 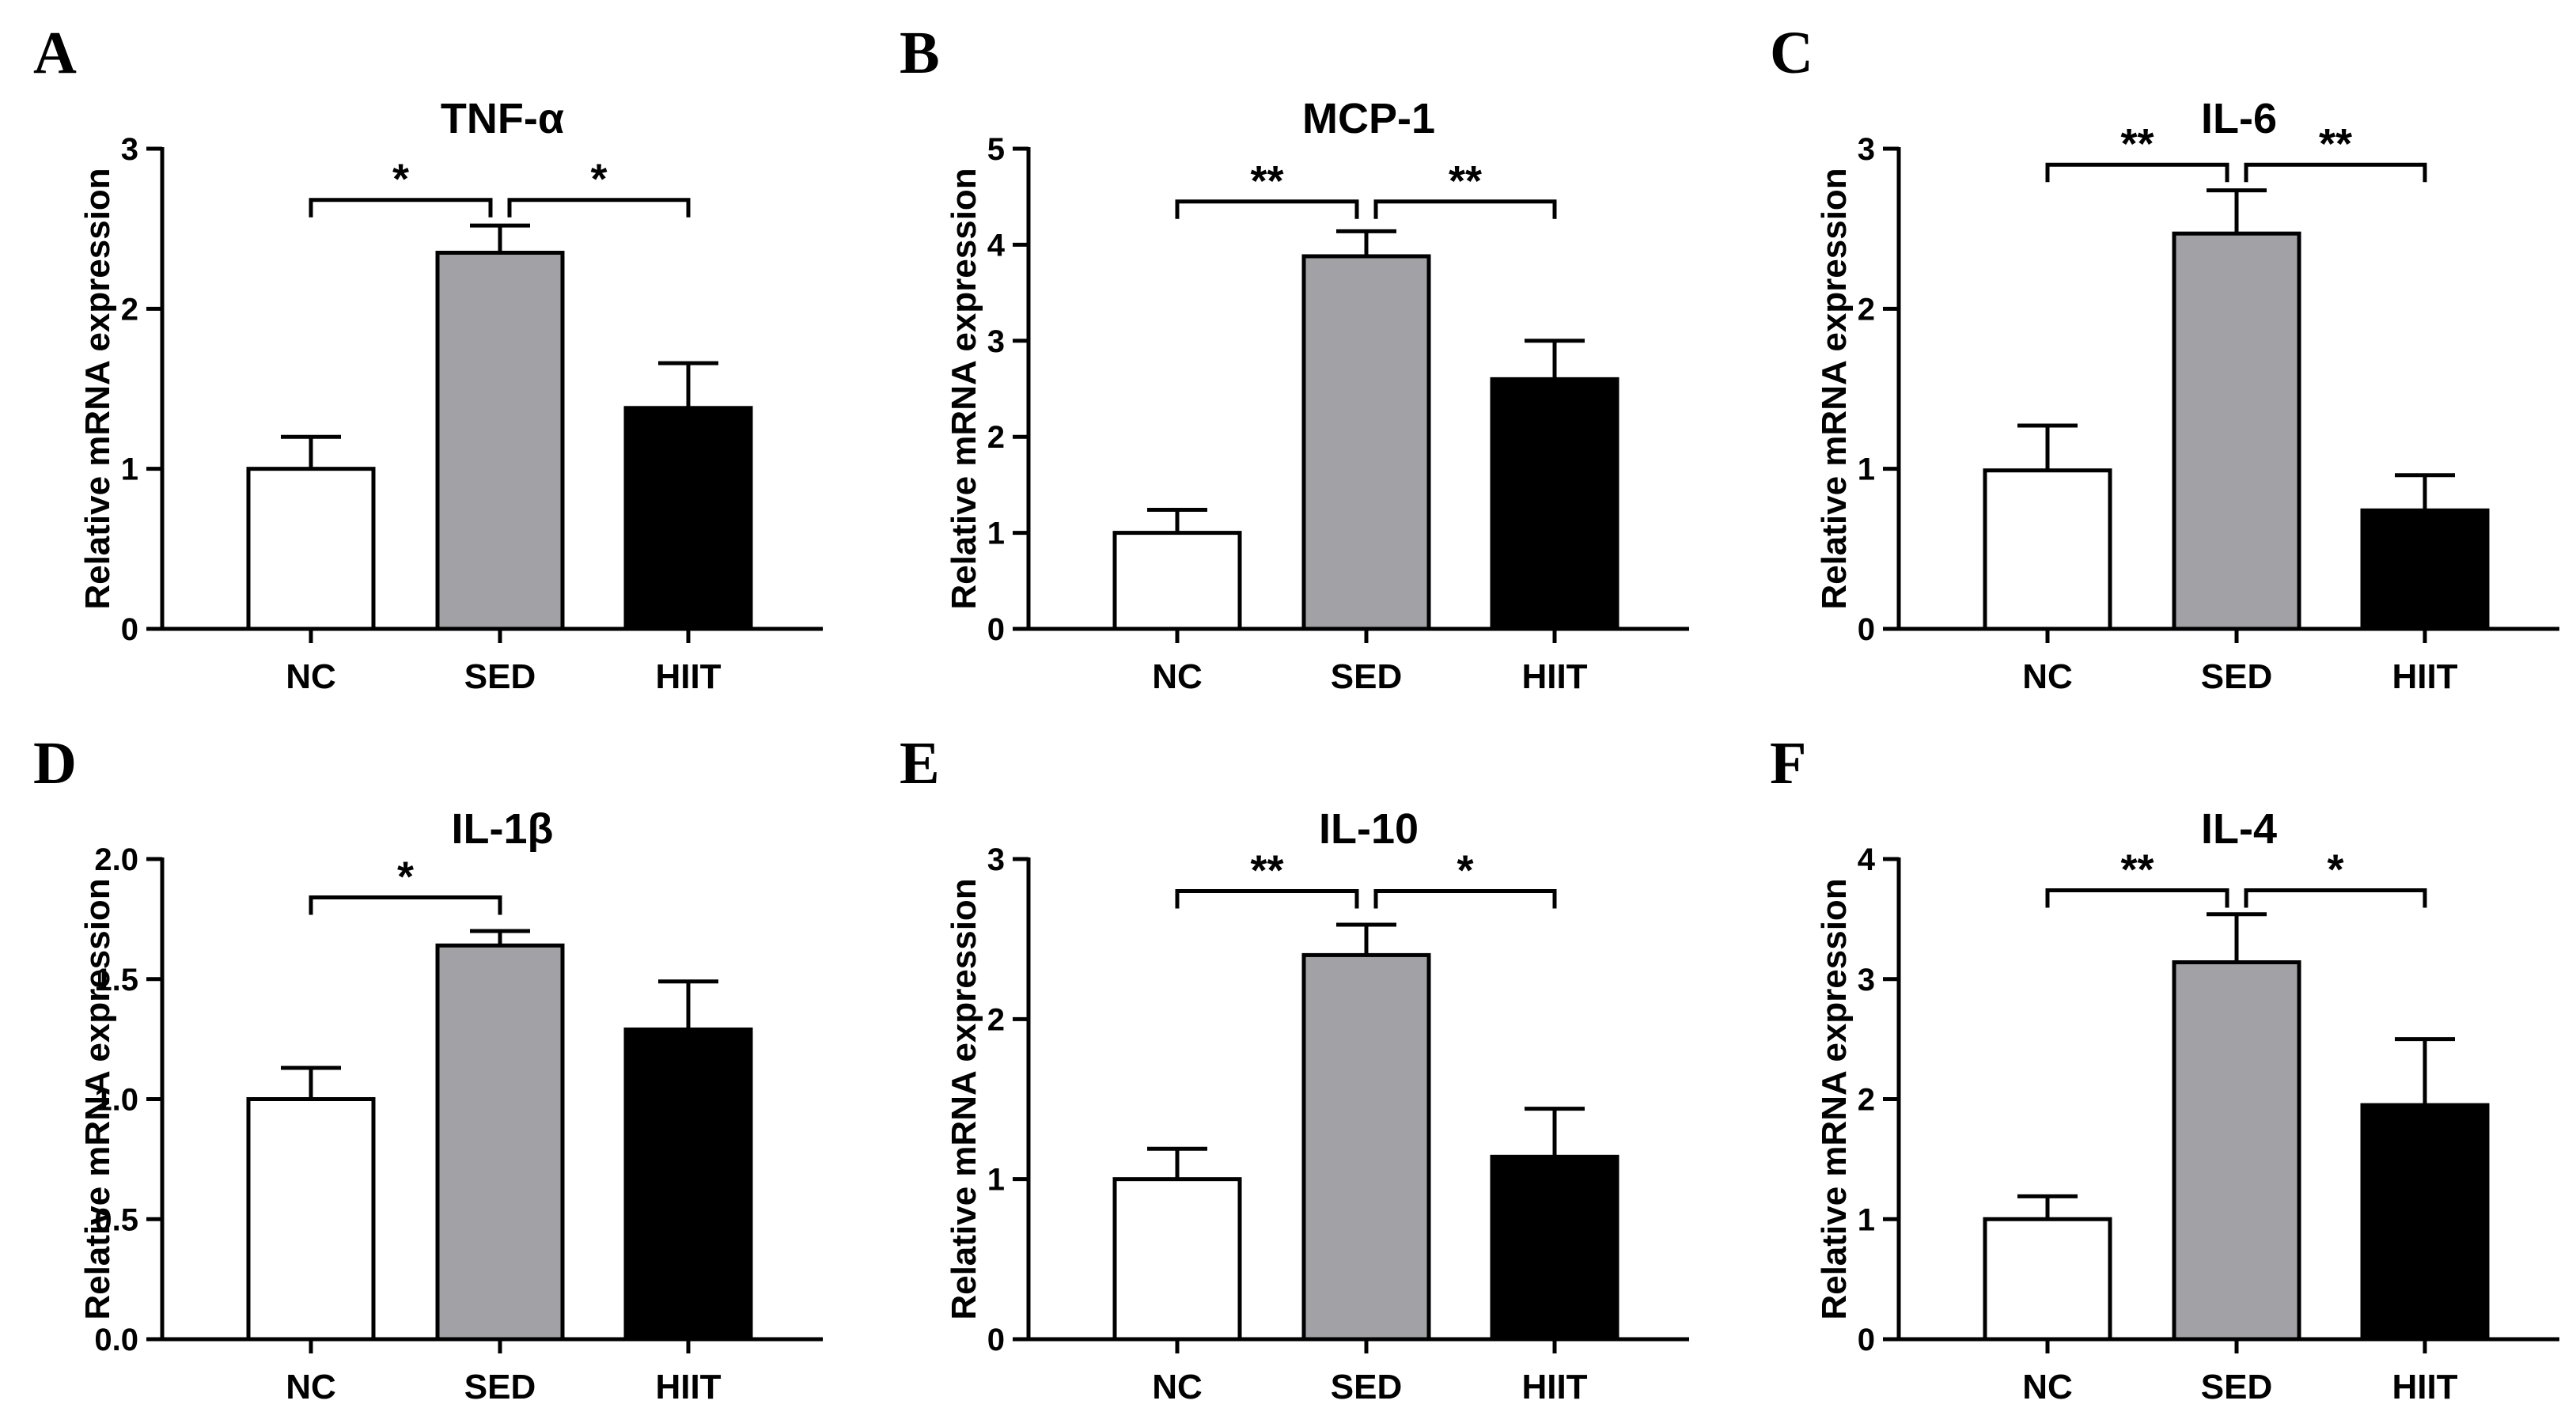 I want to click on panel-letter: F, so click(x=1788, y=763).